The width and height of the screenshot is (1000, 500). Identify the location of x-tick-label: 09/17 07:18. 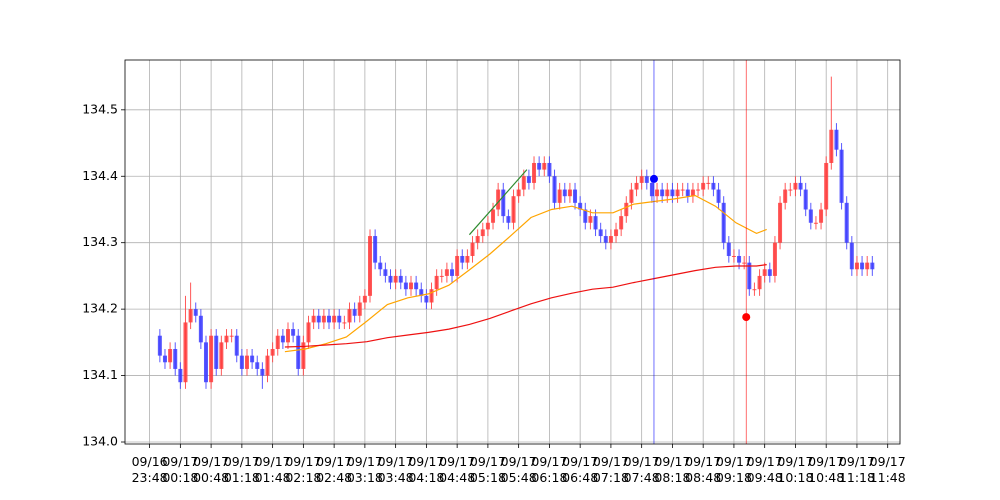
(611, 469).